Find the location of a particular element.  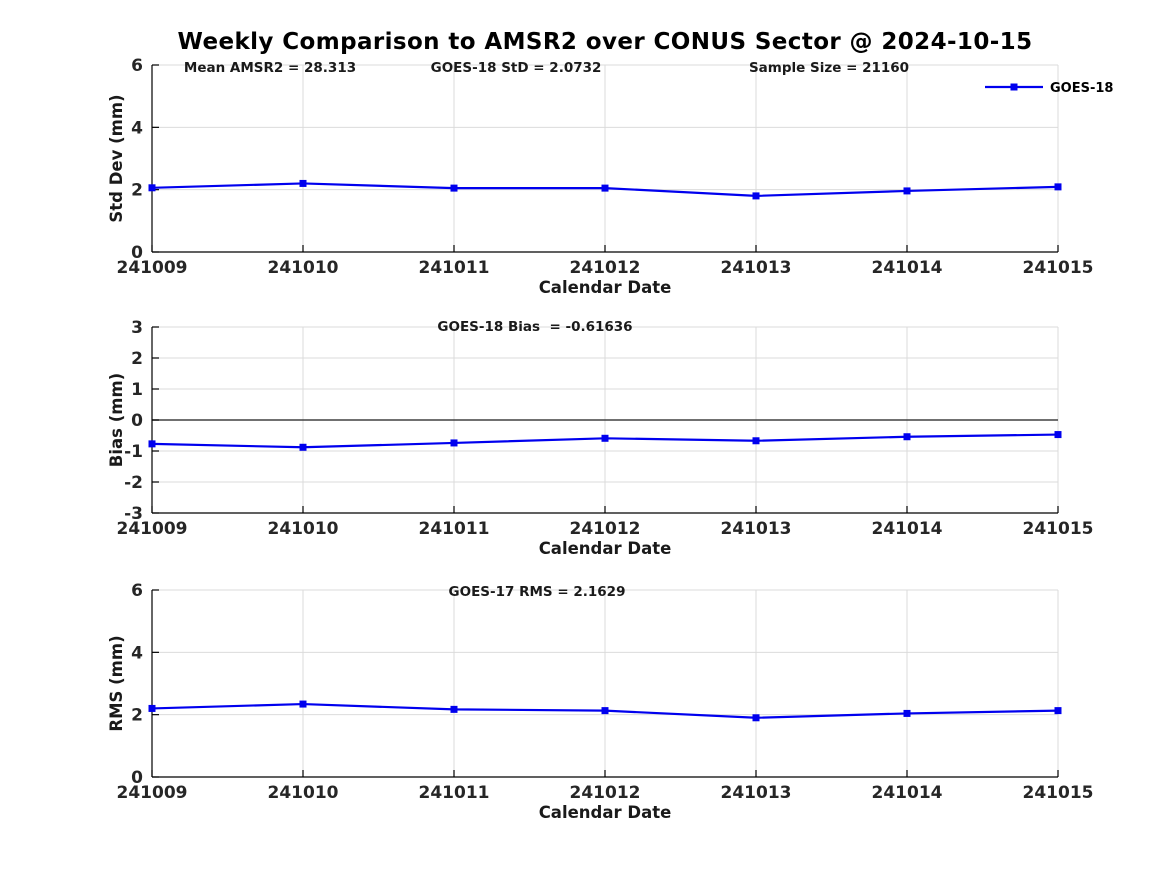

annotation: GOES-18 StD = 2.0732 is located at coordinates (516, 68).